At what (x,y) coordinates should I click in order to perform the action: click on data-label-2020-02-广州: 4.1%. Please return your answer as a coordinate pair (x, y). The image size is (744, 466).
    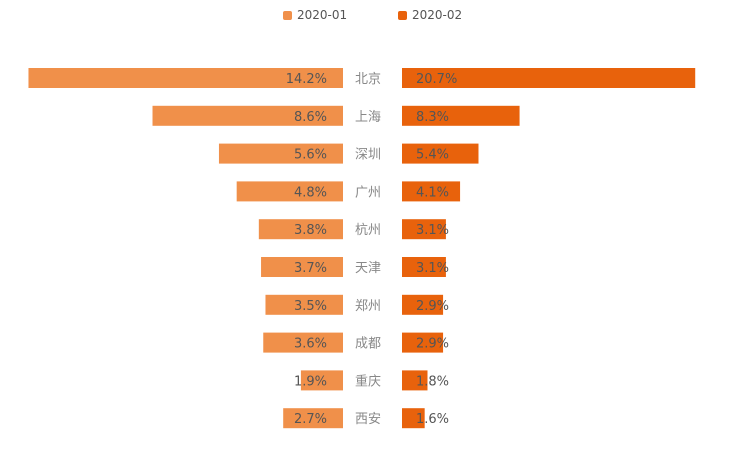
    Looking at the image, I should click on (432, 192).